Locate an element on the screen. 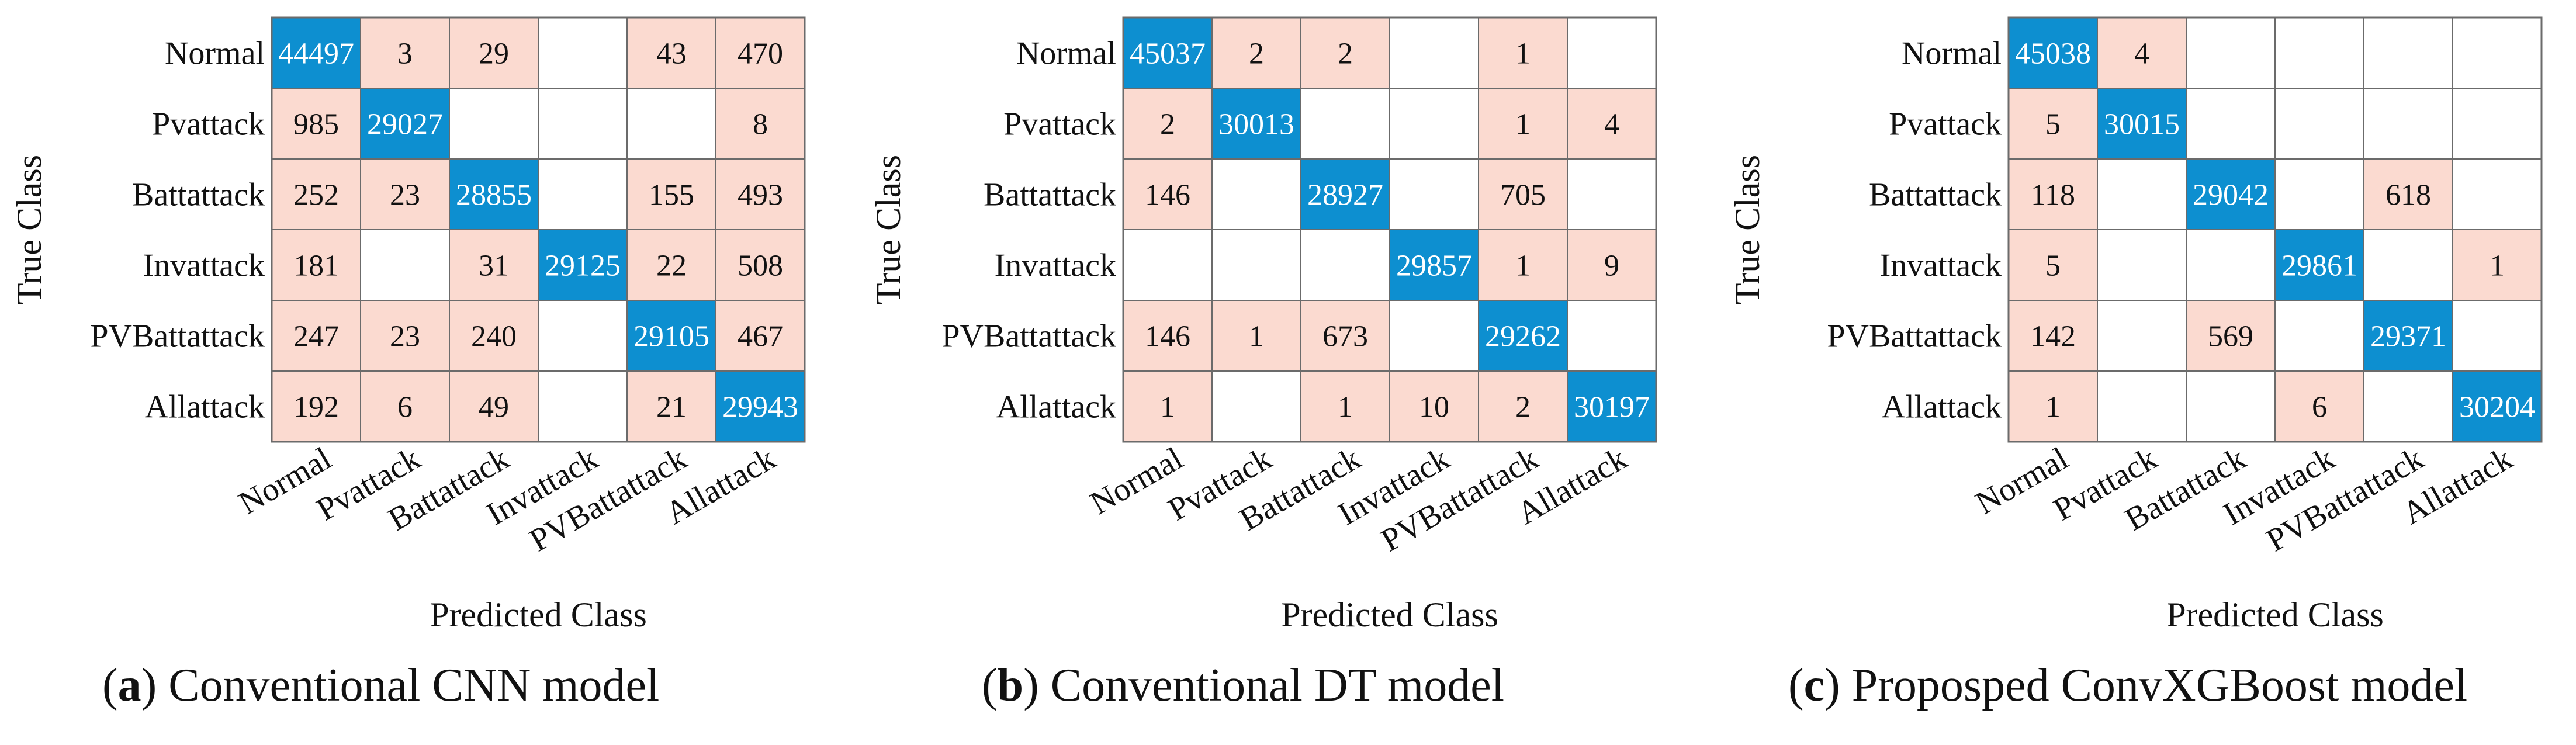  cell-value: 6 is located at coordinates (2319, 408).